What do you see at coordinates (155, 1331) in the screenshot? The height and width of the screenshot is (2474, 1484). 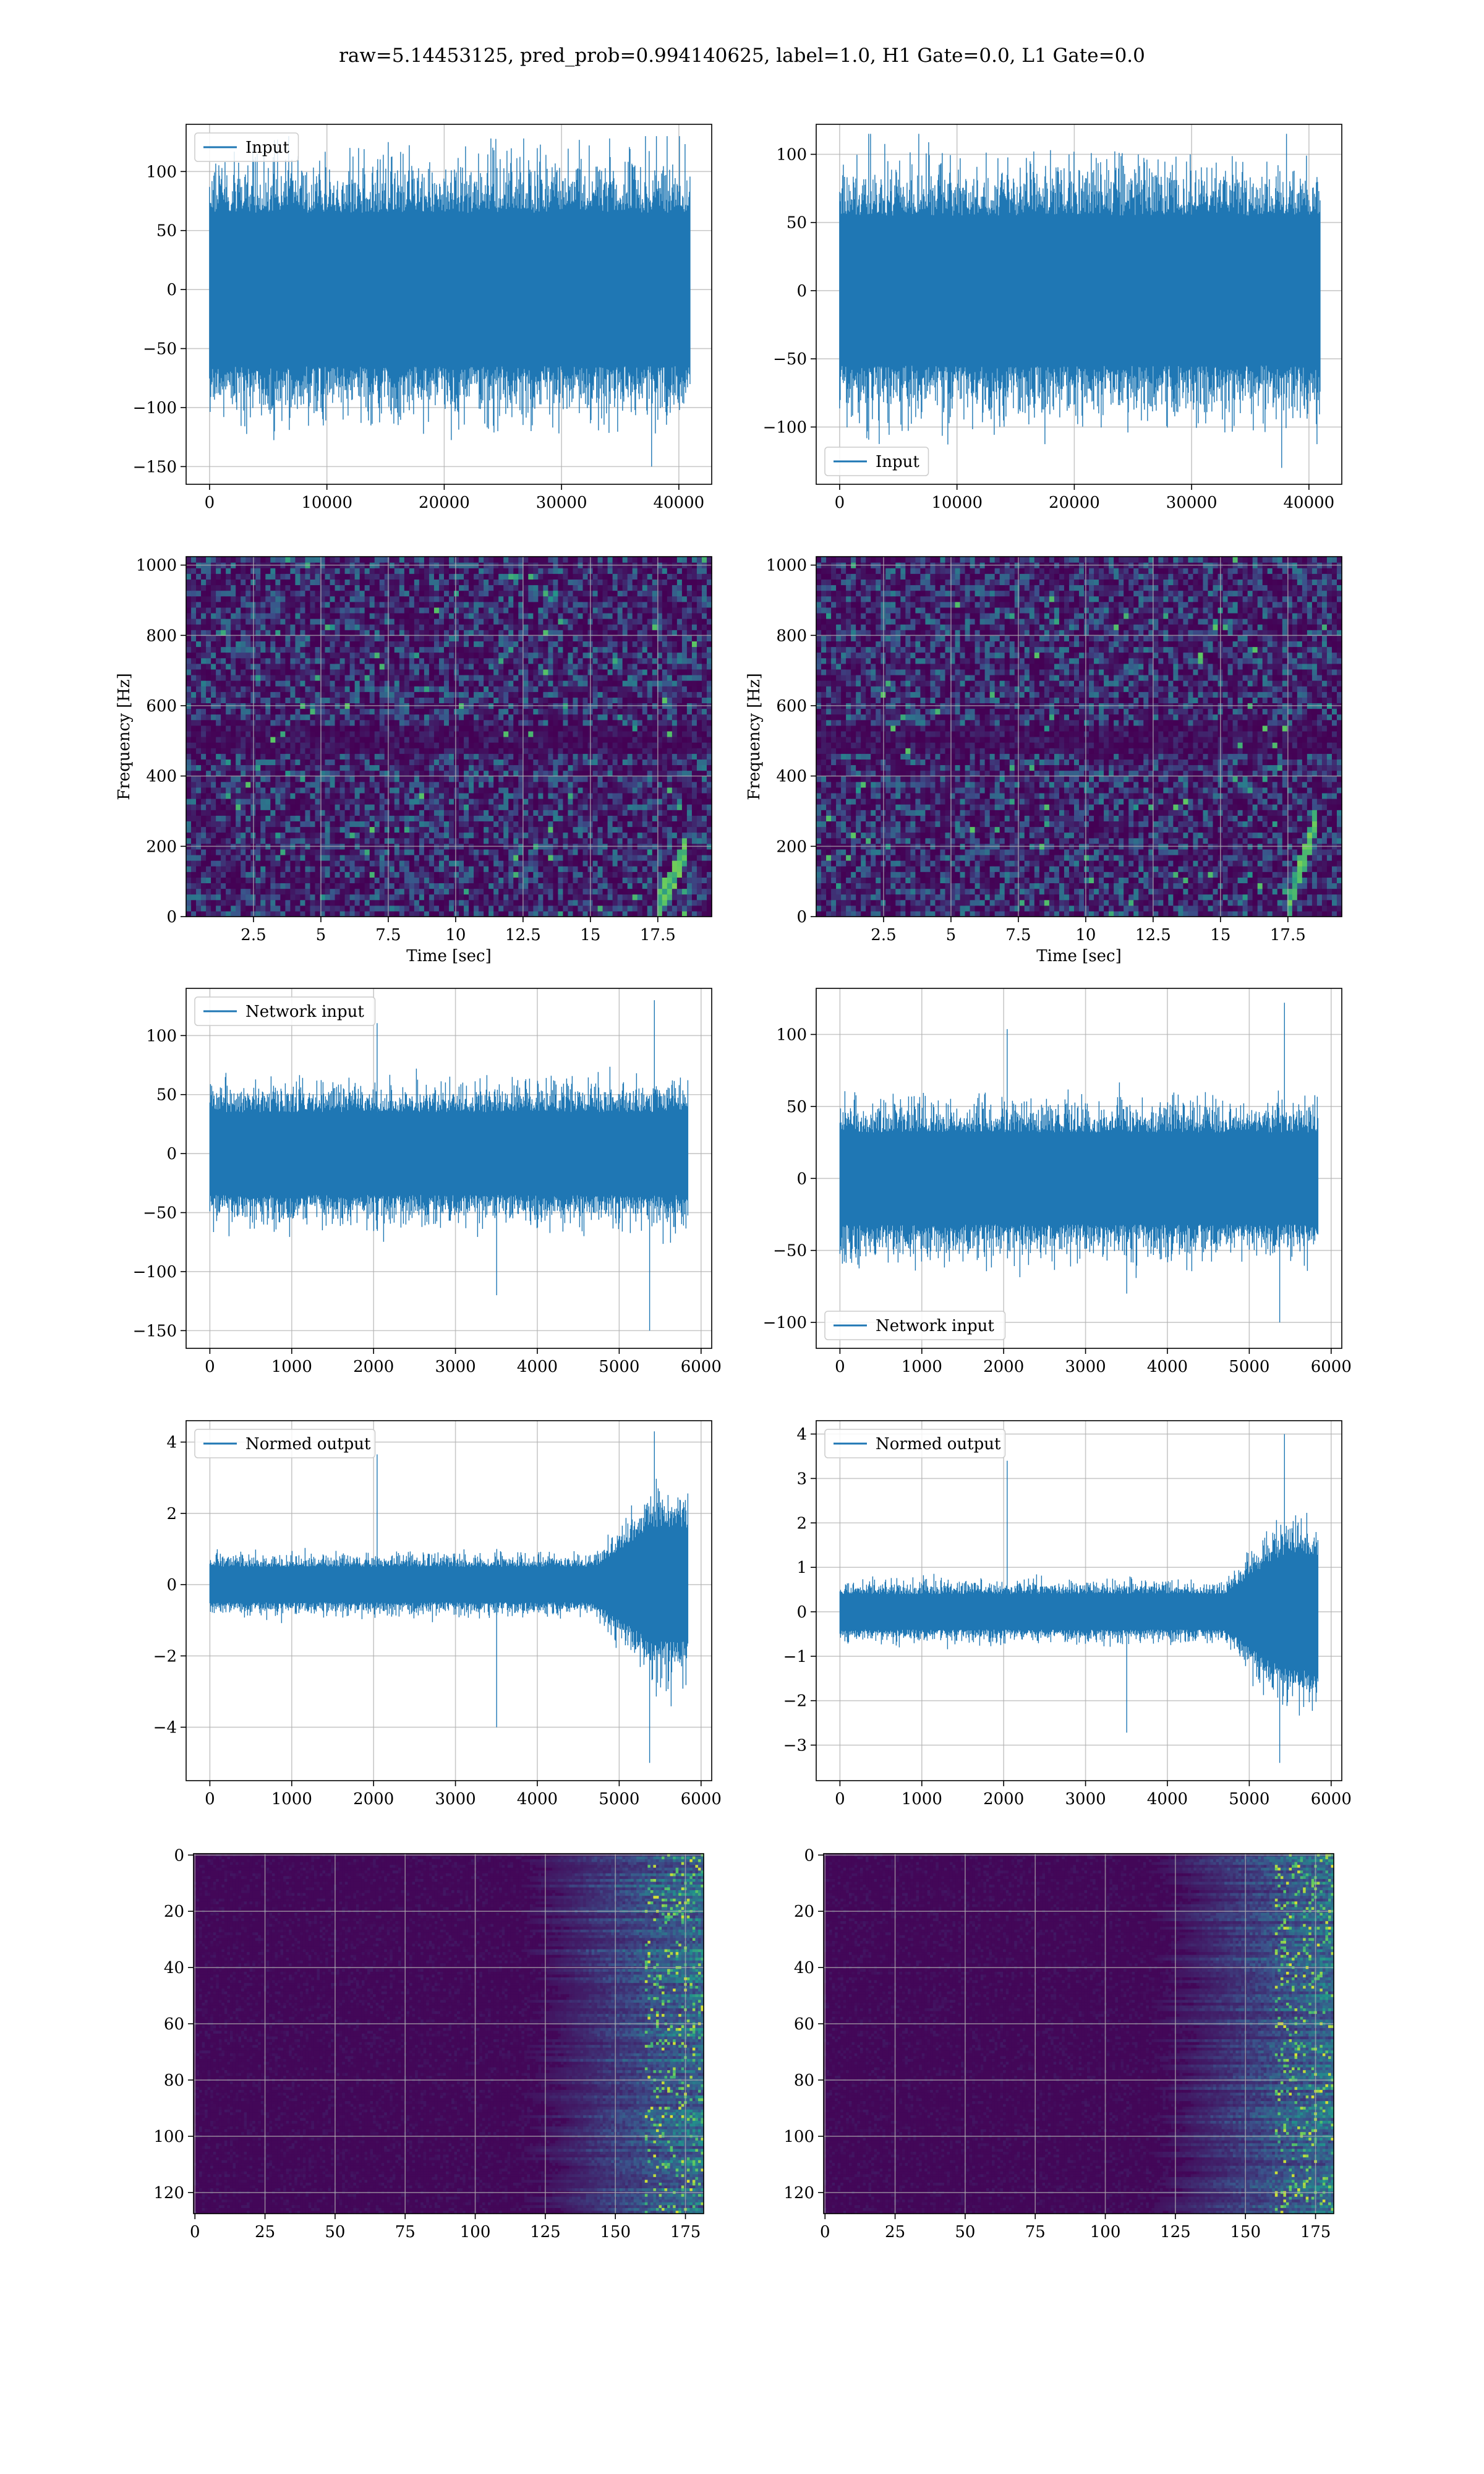 I see `y-tick-label-0: −150` at bounding box center [155, 1331].